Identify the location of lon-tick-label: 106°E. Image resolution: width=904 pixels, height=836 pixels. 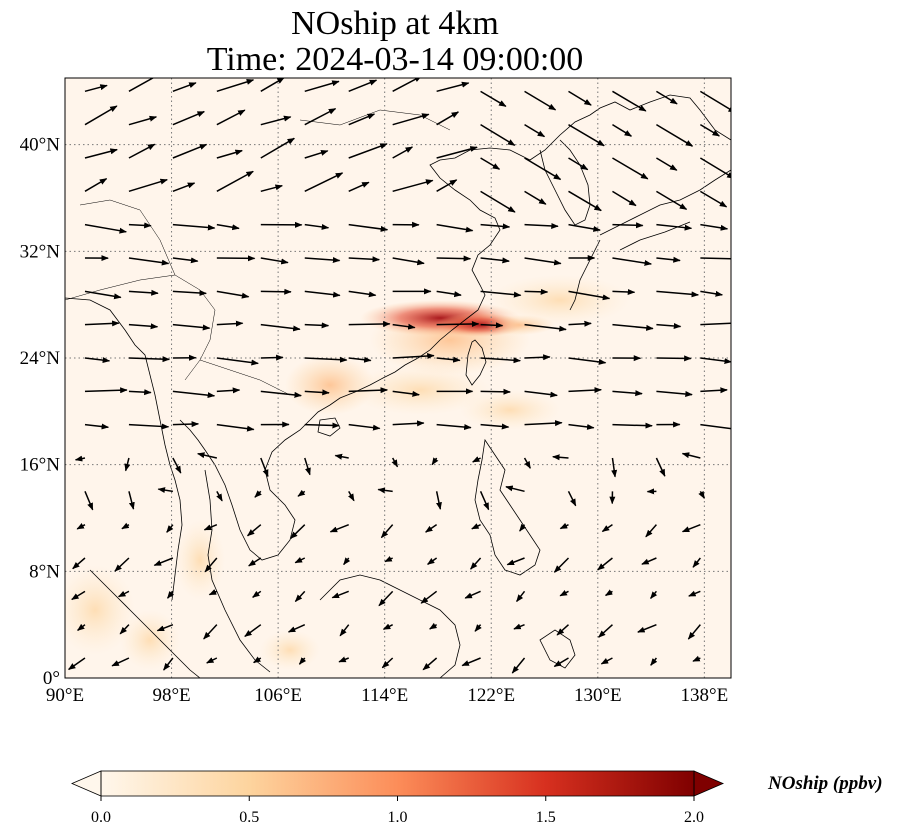
(278, 695).